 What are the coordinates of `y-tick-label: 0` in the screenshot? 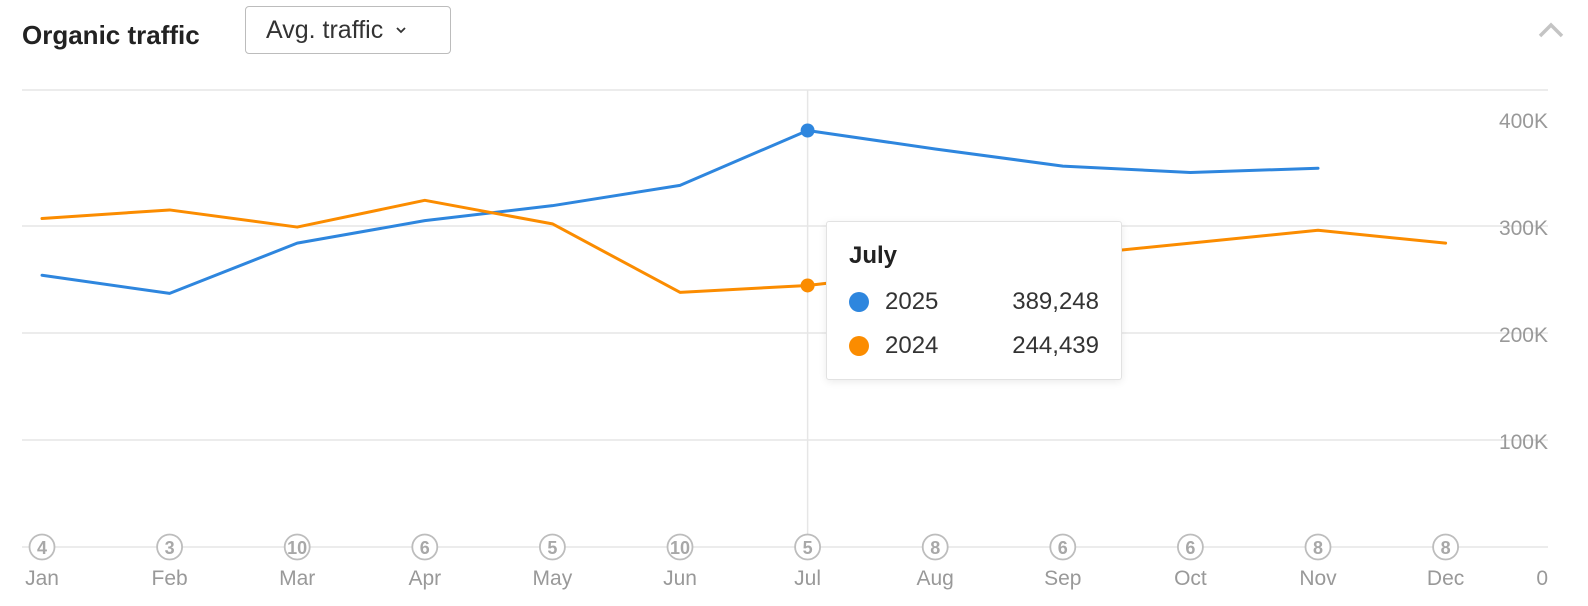 It's located at (1542, 578).